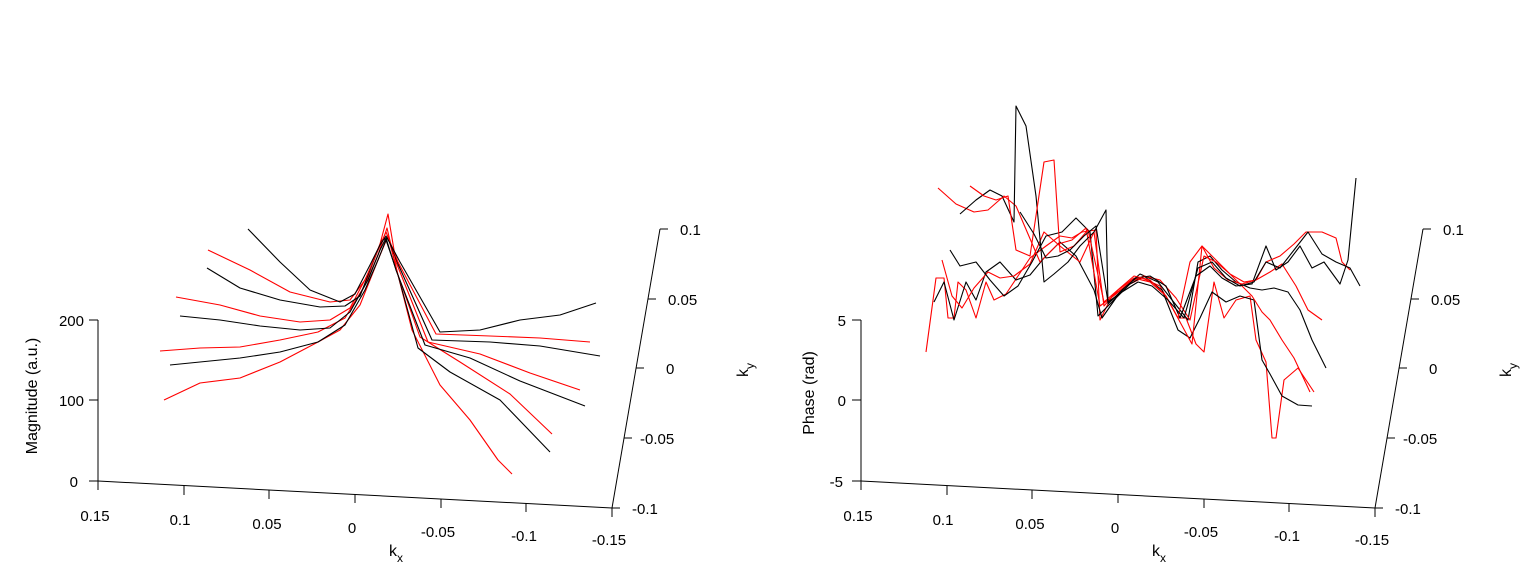 The image size is (1525, 571). I want to click on magnitude-x-axis-label-main: k, so click(393, 551).